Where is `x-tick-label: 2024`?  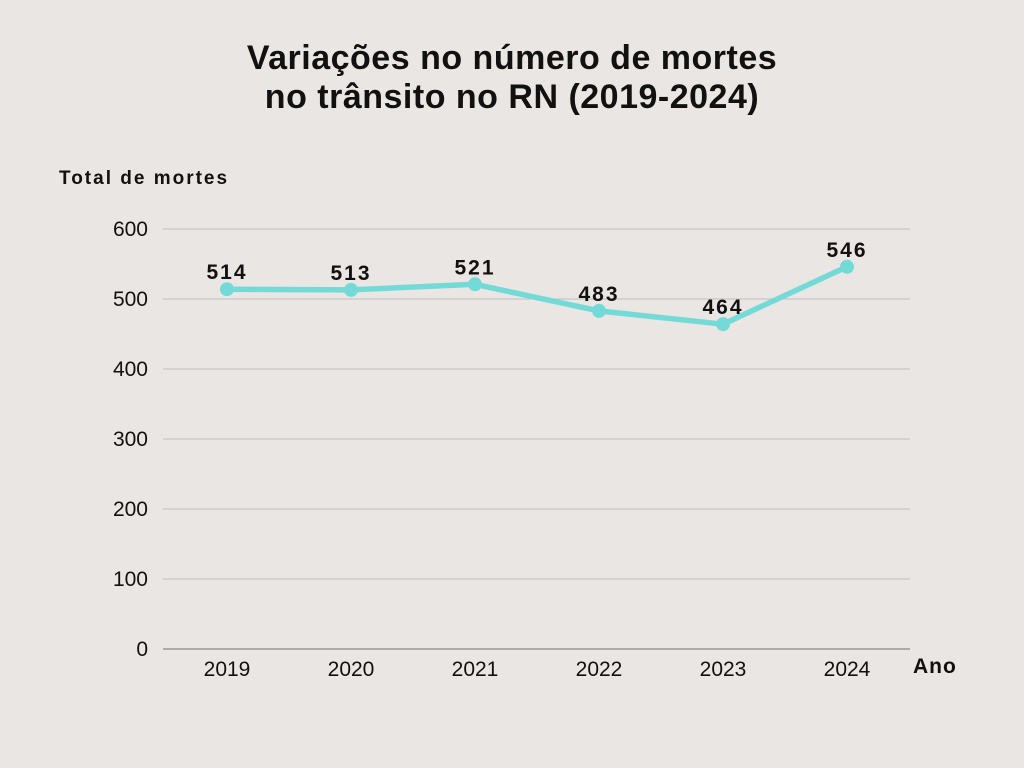 x-tick-label: 2024 is located at coordinates (847, 669).